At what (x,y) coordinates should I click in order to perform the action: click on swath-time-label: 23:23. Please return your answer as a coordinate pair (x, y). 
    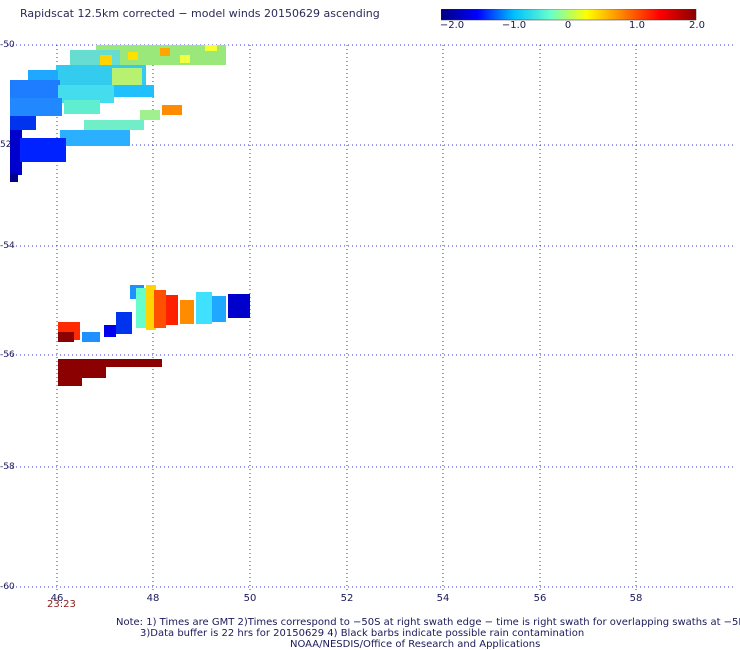
    Looking at the image, I should click on (61, 604).